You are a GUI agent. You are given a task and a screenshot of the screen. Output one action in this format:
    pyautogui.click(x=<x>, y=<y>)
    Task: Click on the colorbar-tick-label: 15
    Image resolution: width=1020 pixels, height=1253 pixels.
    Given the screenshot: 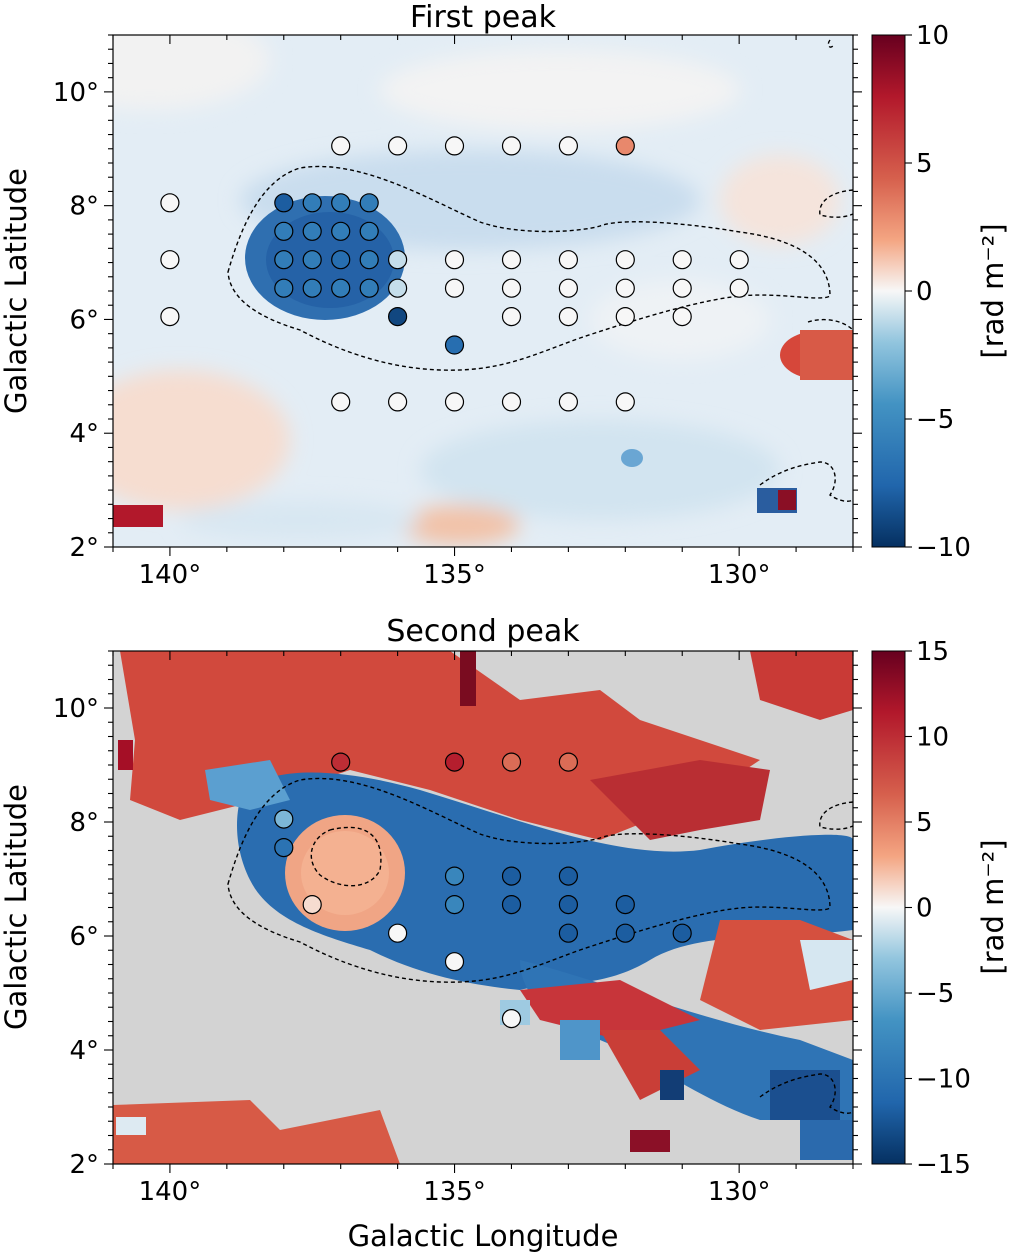 What is the action you would take?
    pyautogui.click(x=932, y=652)
    